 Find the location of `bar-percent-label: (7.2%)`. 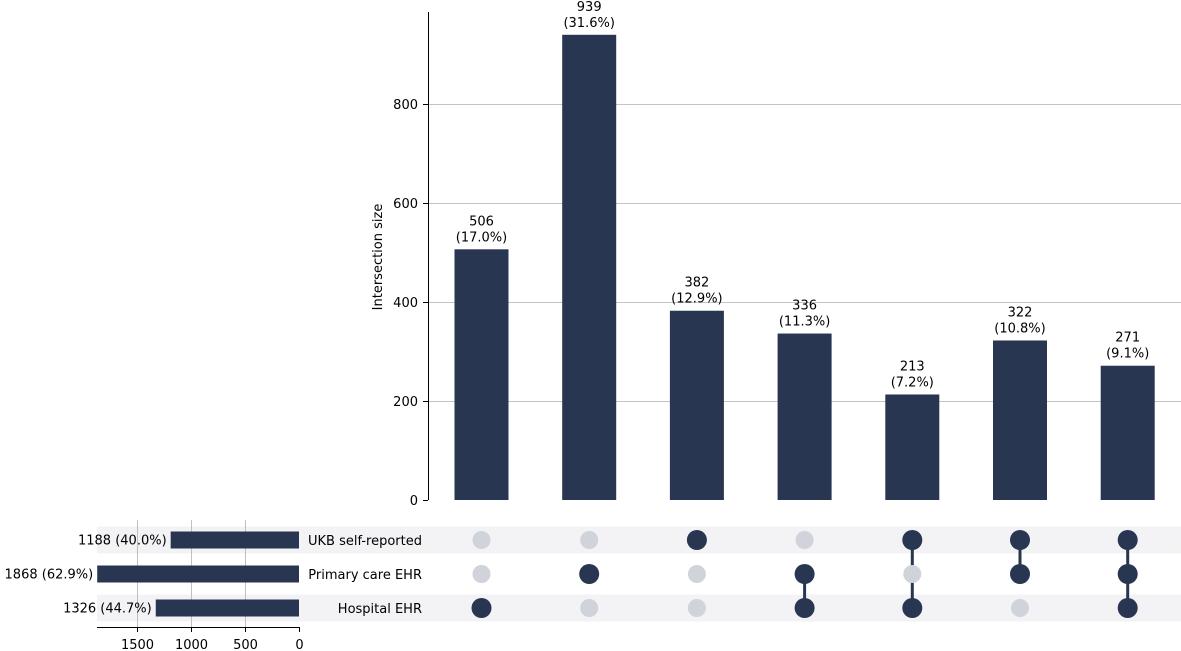

bar-percent-label: (7.2%) is located at coordinates (912, 382).